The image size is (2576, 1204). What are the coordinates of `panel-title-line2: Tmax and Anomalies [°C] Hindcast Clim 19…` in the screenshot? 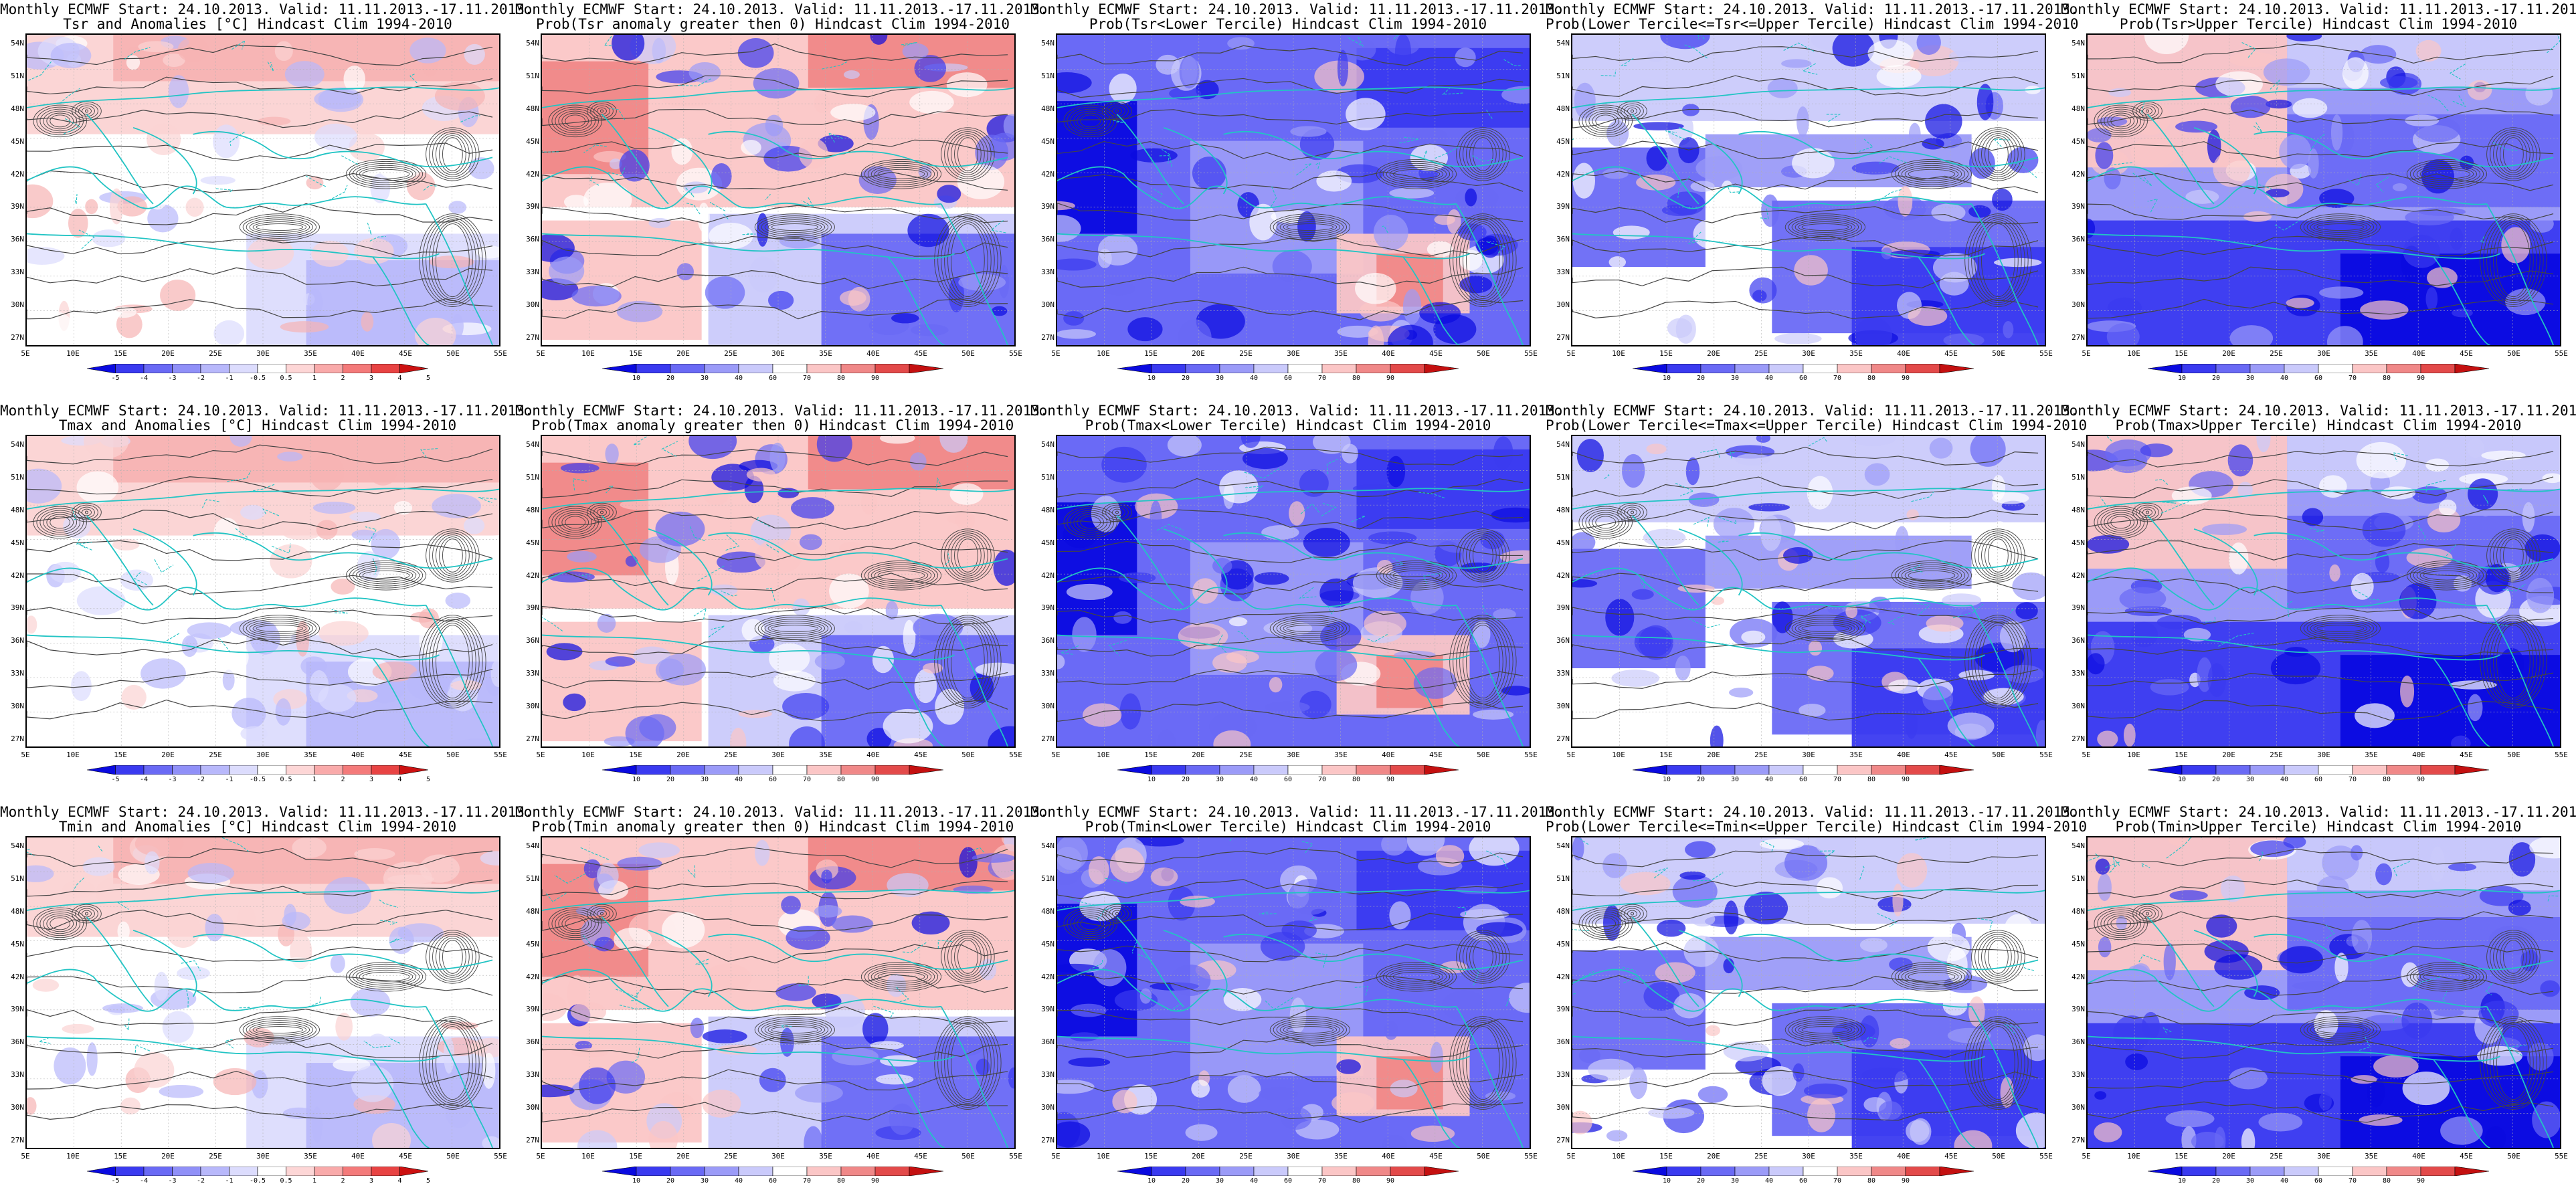 It's located at (257, 425).